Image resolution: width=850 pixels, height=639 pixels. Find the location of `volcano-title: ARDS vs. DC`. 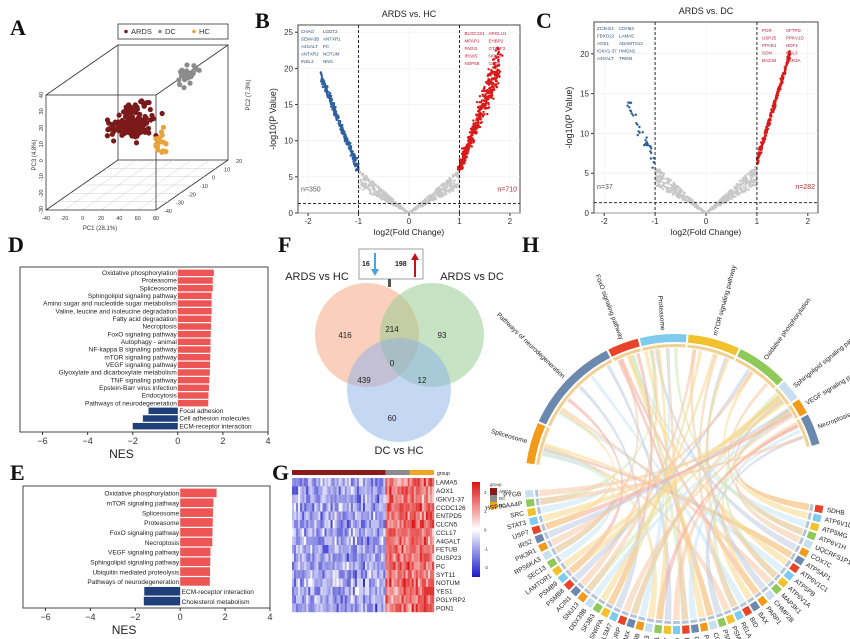

volcano-title: ARDS vs. DC is located at coordinates (706, 11).